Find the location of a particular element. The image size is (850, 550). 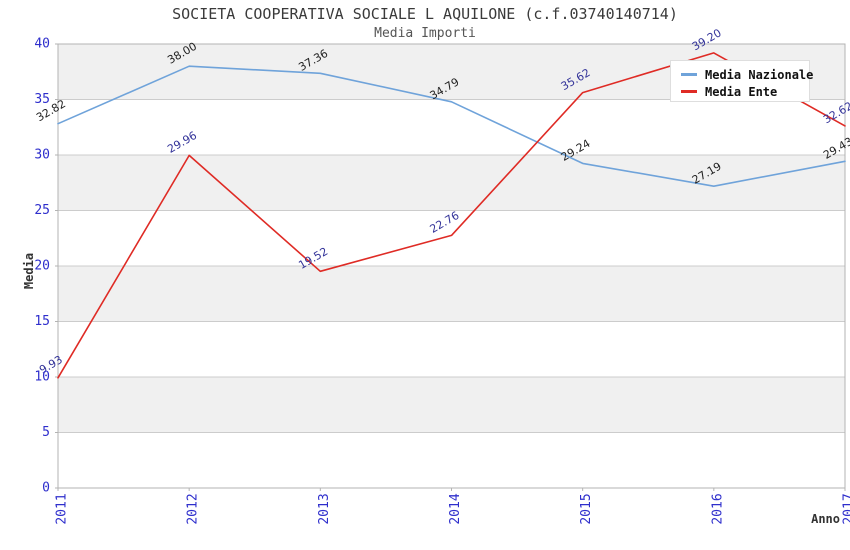

y-tick-label: 0 is located at coordinates (46, 488).